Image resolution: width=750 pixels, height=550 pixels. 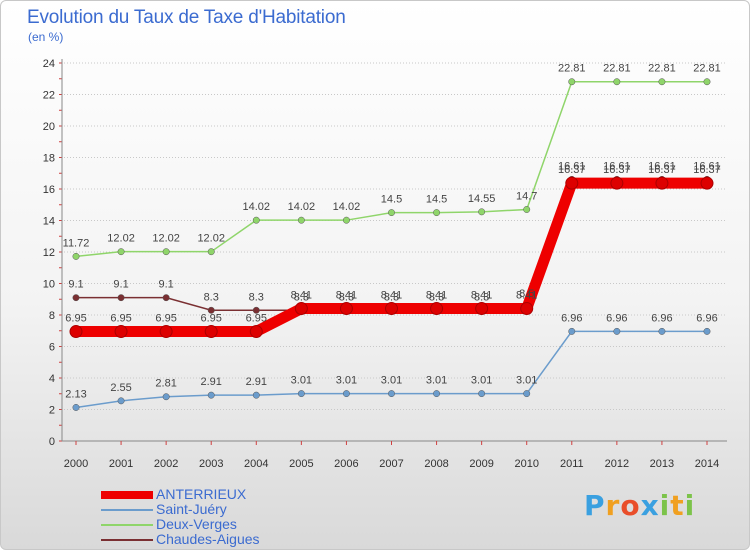 I want to click on y-tick-label: 2, so click(x=52, y=411).